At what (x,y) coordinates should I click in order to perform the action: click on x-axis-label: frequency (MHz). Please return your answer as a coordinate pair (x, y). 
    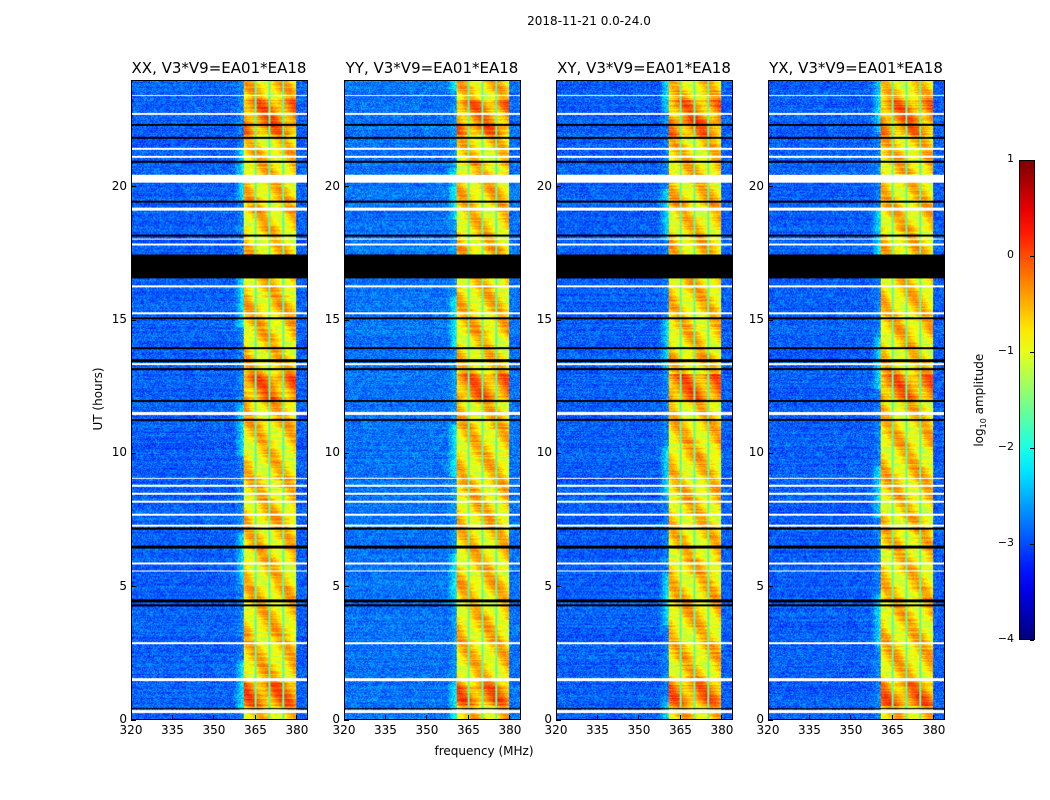
    Looking at the image, I should click on (484, 751).